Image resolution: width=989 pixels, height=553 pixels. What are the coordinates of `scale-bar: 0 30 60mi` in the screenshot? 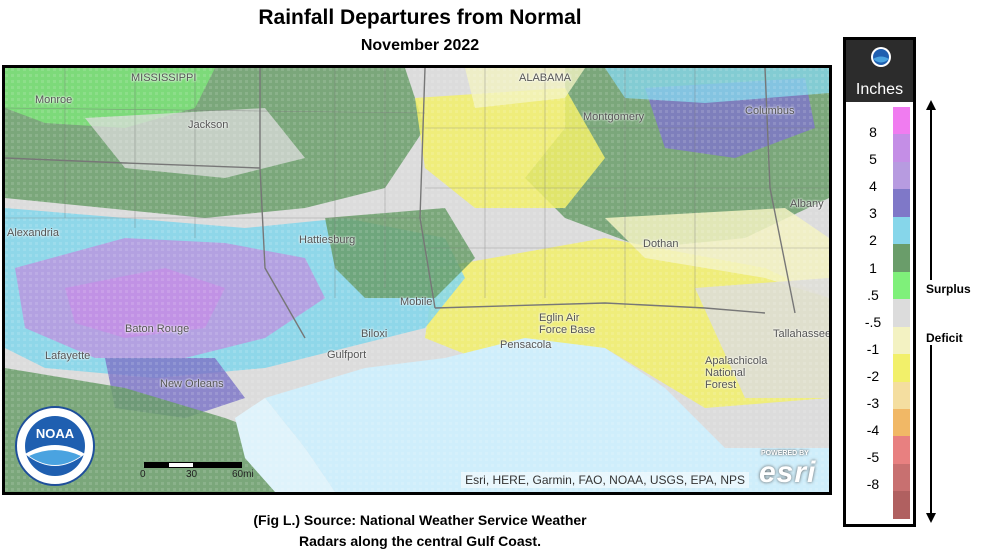 It's located at (197, 473).